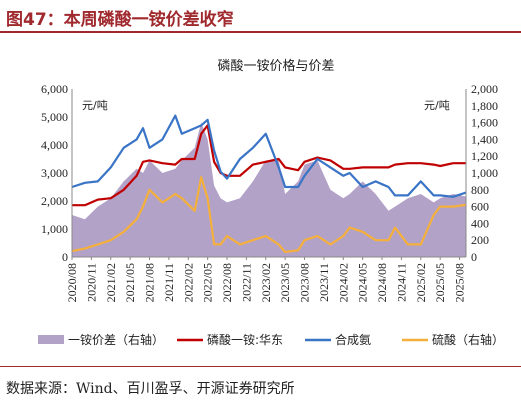 The image size is (521, 405). Describe the element at coordinates (260, 366) in the screenshot. I see `footer-rule` at that location.